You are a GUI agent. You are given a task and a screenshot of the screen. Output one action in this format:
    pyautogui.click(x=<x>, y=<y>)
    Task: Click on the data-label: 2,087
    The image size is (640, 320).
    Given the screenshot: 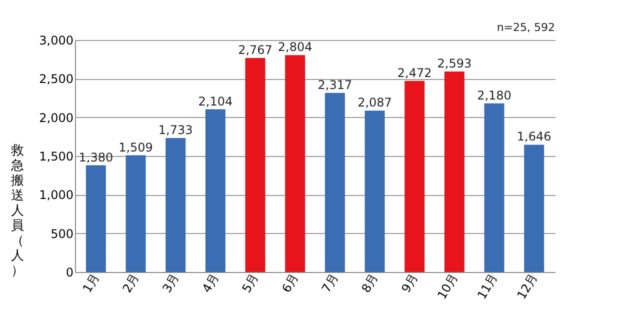 What is the action you would take?
    pyautogui.click(x=375, y=103)
    